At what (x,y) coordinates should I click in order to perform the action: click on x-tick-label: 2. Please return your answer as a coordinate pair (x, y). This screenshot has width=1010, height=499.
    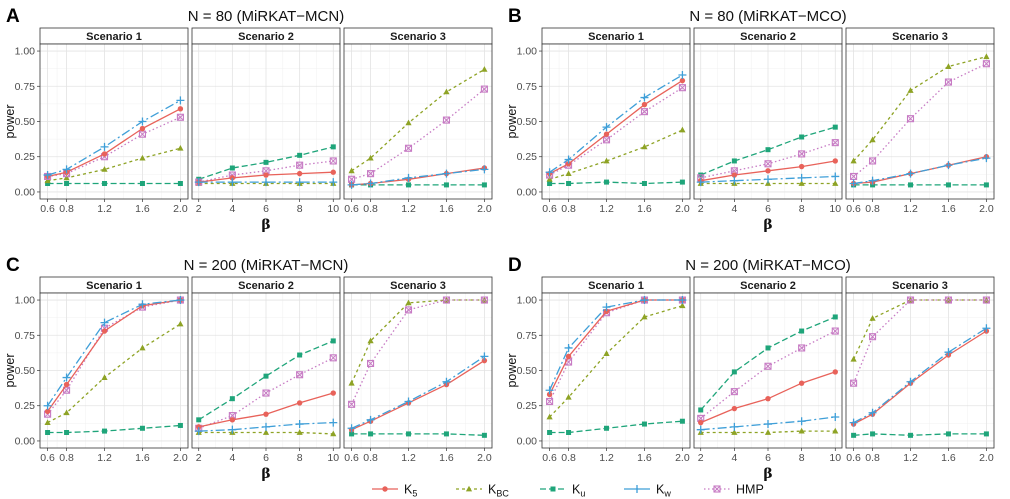
    Looking at the image, I should click on (199, 458).